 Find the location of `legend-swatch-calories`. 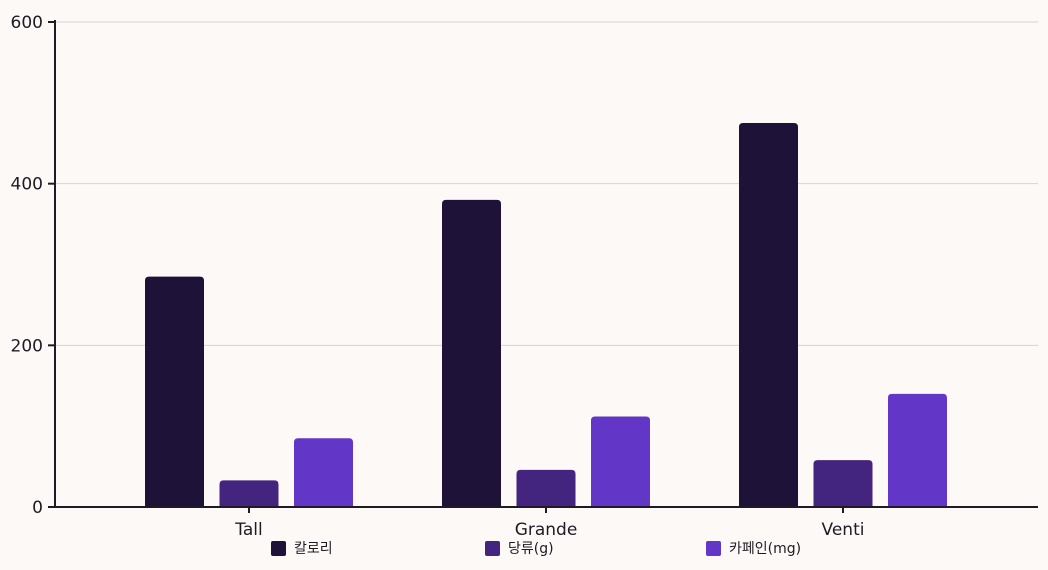

legend-swatch-calories is located at coordinates (278, 548).